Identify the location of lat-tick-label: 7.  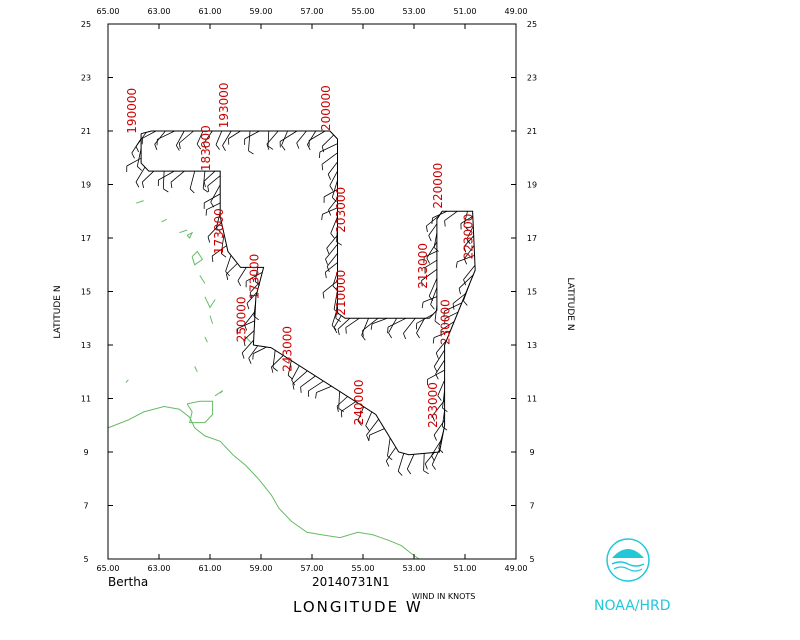
(85, 506).